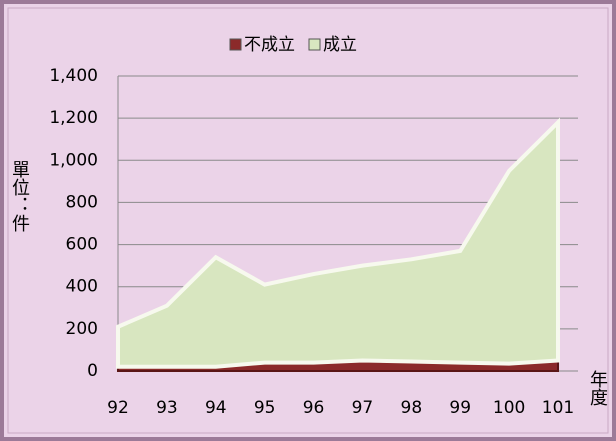 This screenshot has height=441, width=616. What do you see at coordinates (82, 202) in the screenshot?
I see `y-tick-label: 800` at bounding box center [82, 202].